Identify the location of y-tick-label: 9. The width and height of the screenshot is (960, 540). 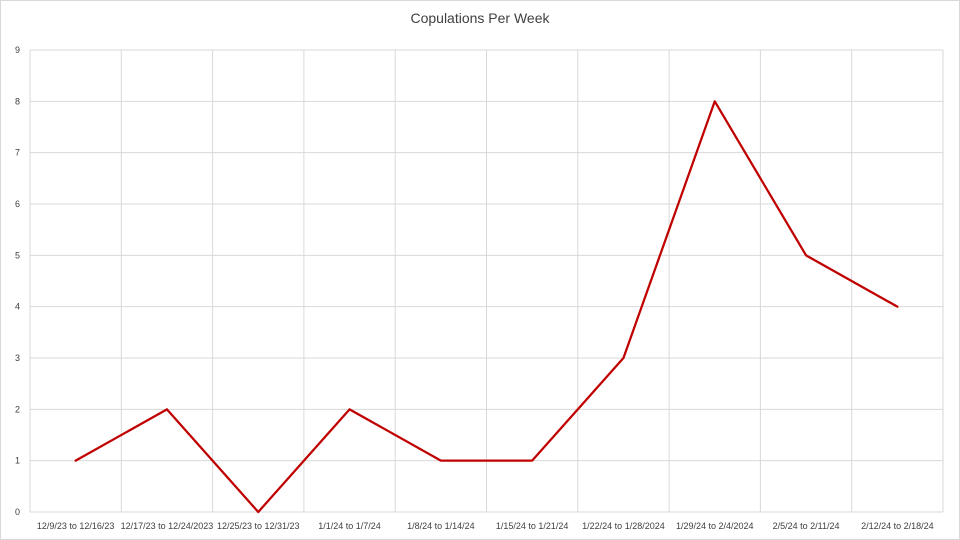
(17, 50).